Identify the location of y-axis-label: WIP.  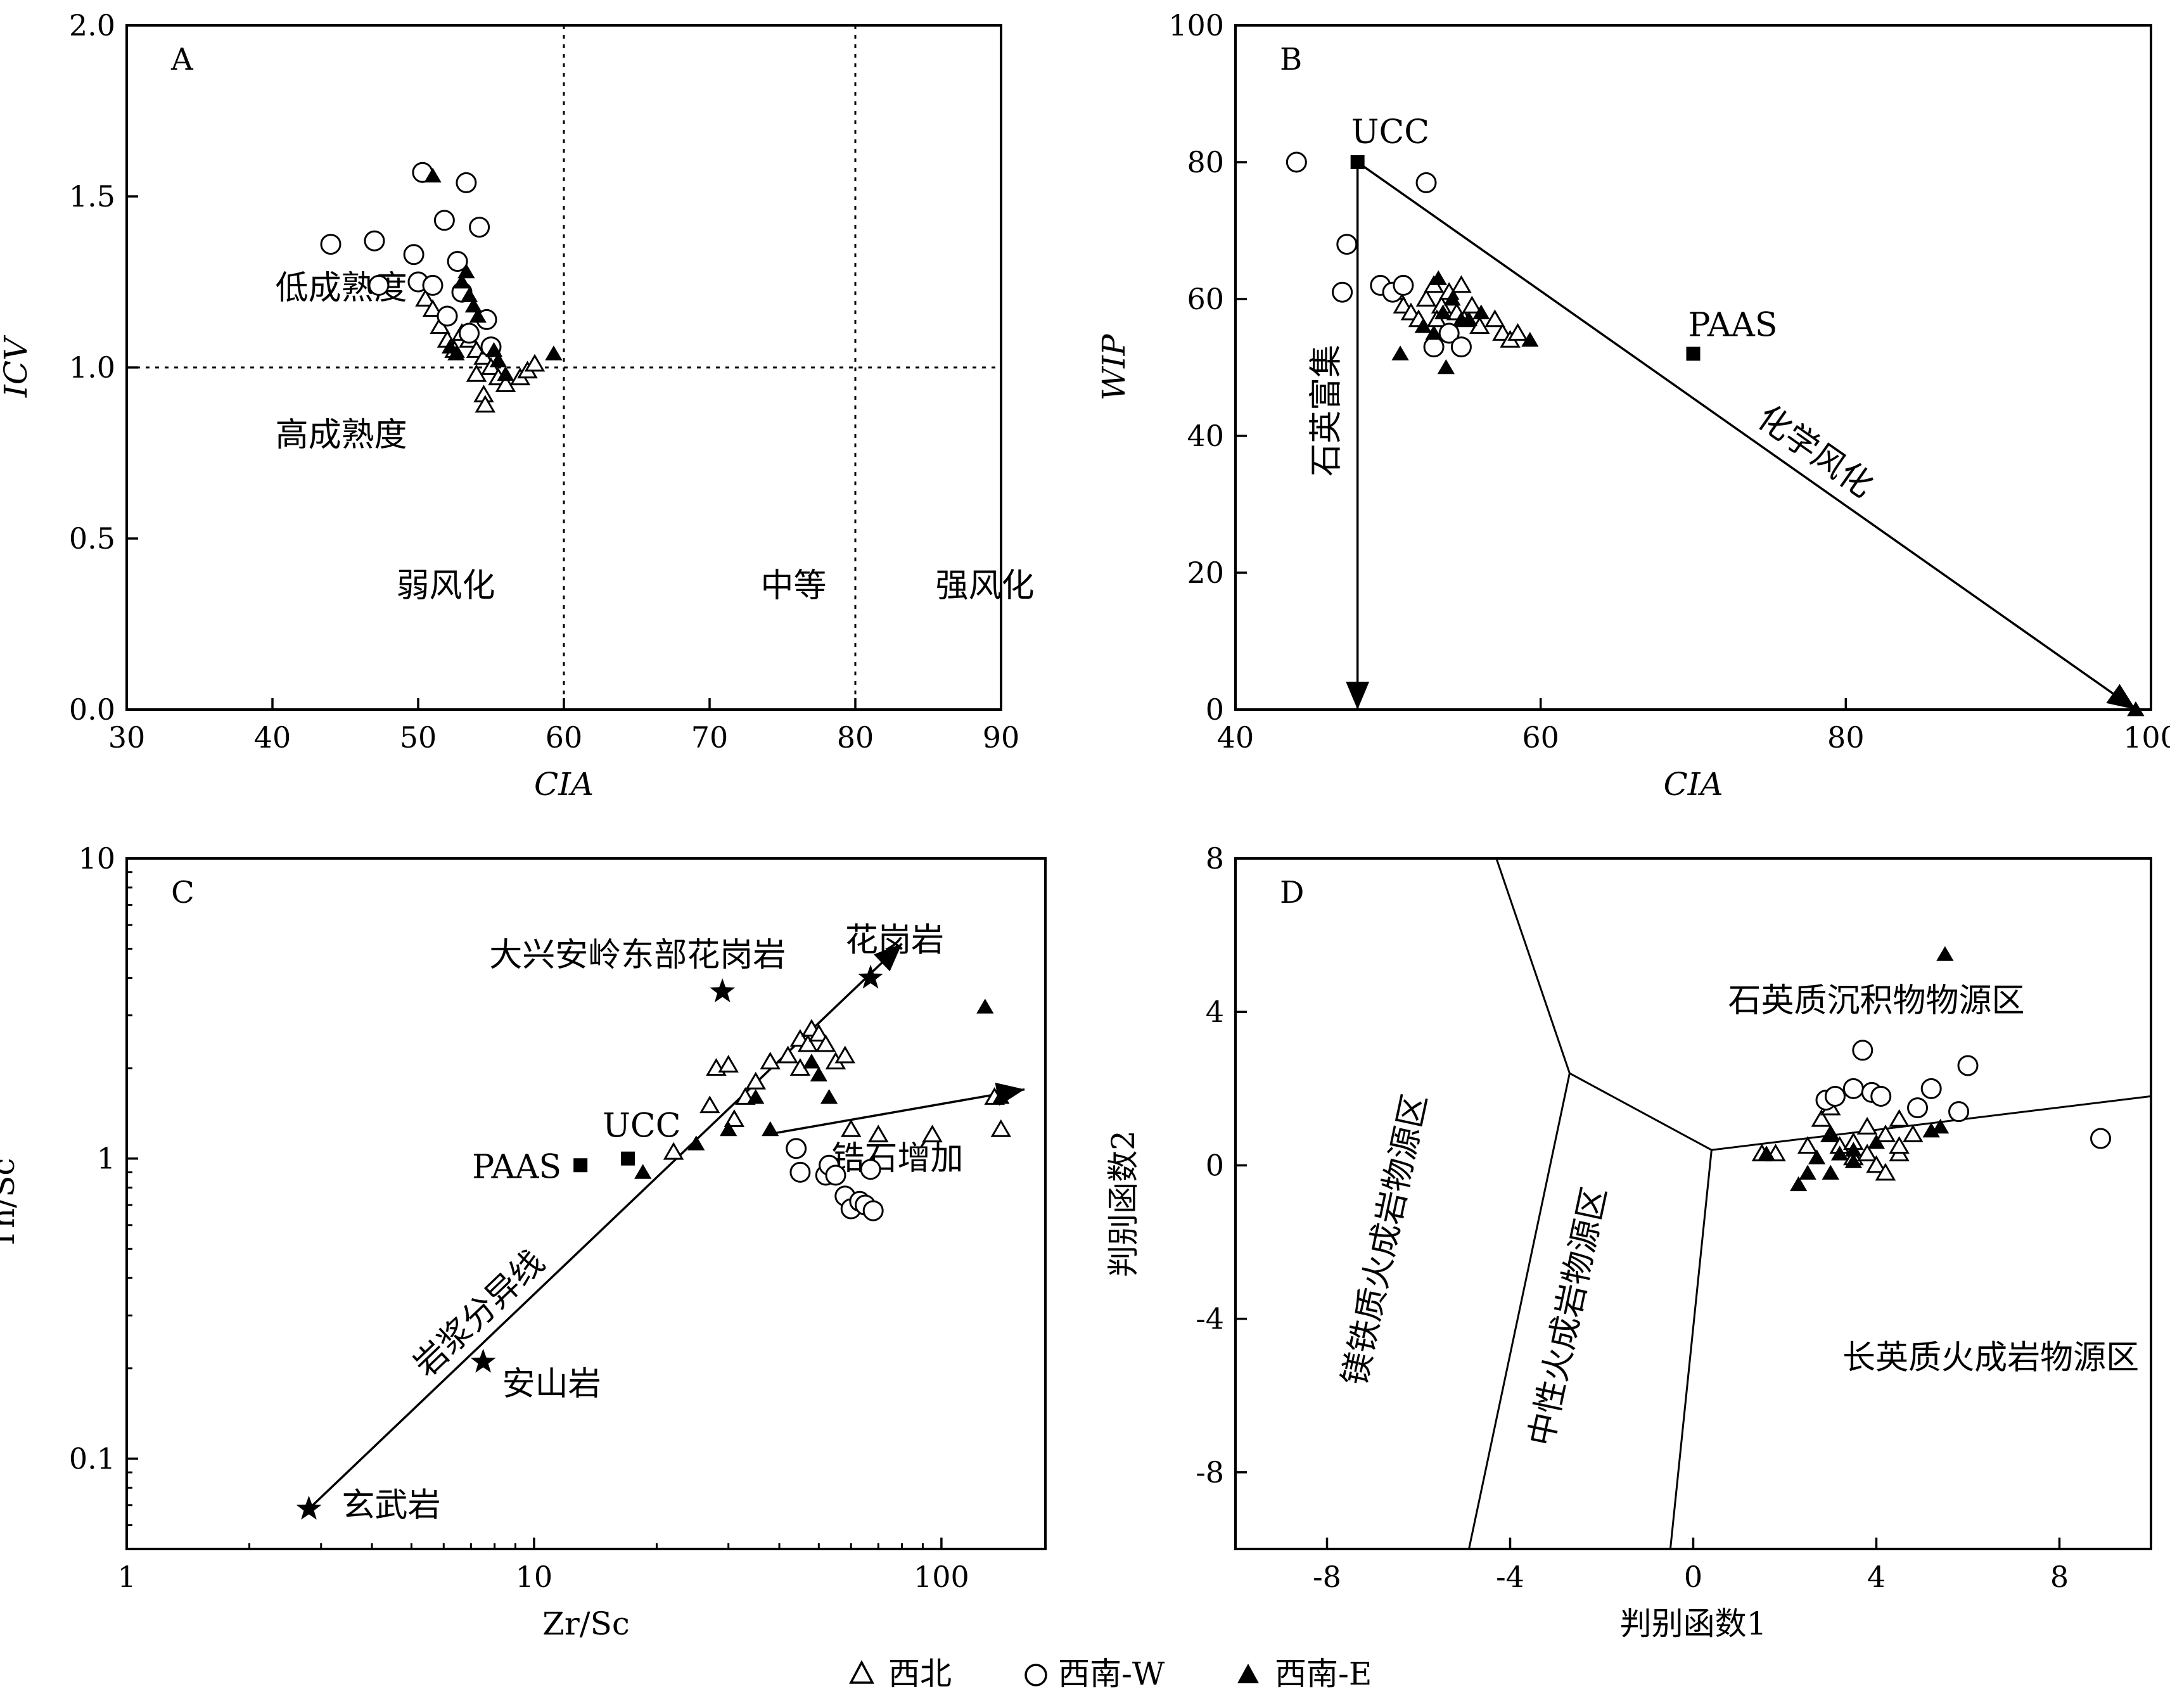
(1113, 366).